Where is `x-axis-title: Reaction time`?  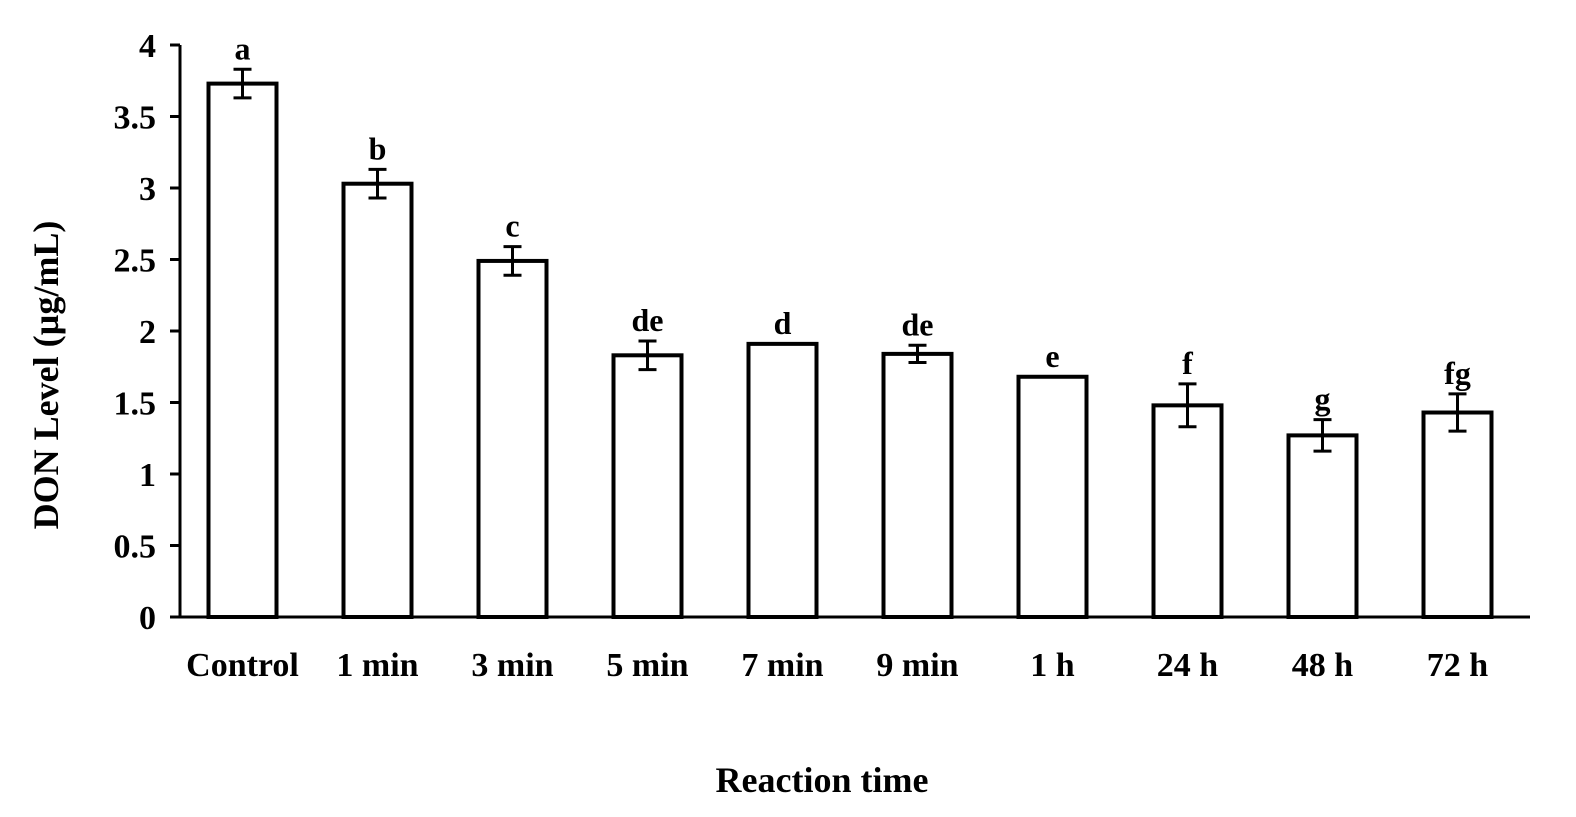 x-axis-title: Reaction time is located at coordinates (822, 780).